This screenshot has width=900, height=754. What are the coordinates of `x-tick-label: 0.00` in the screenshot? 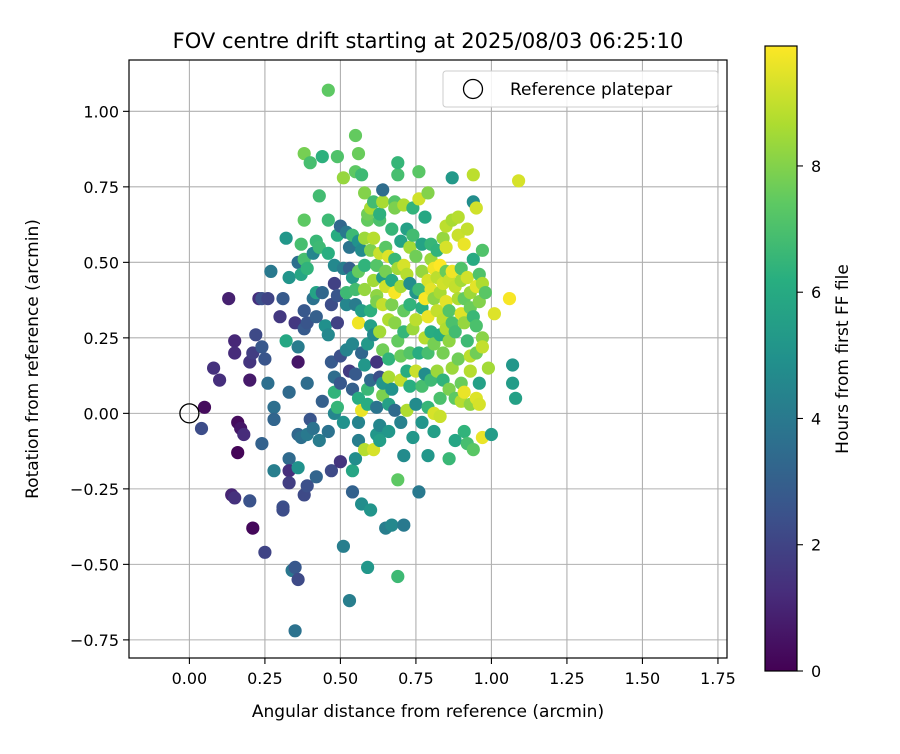 It's located at (190, 678).